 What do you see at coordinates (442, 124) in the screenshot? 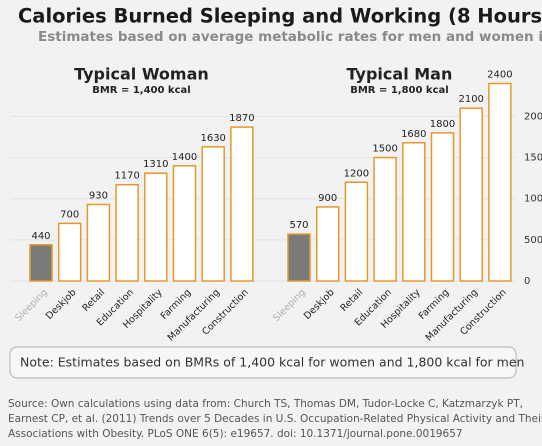
I see `value-label: 1800` at bounding box center [442, 124].